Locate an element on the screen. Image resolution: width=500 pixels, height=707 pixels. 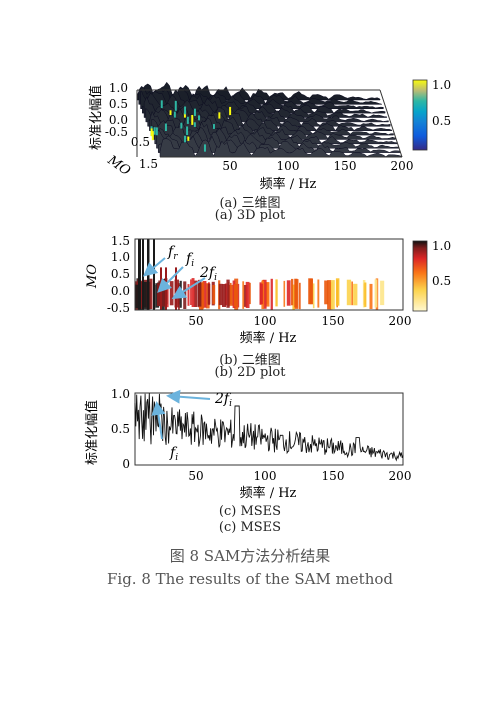
plot-frame is located at coordinates (269, 429).